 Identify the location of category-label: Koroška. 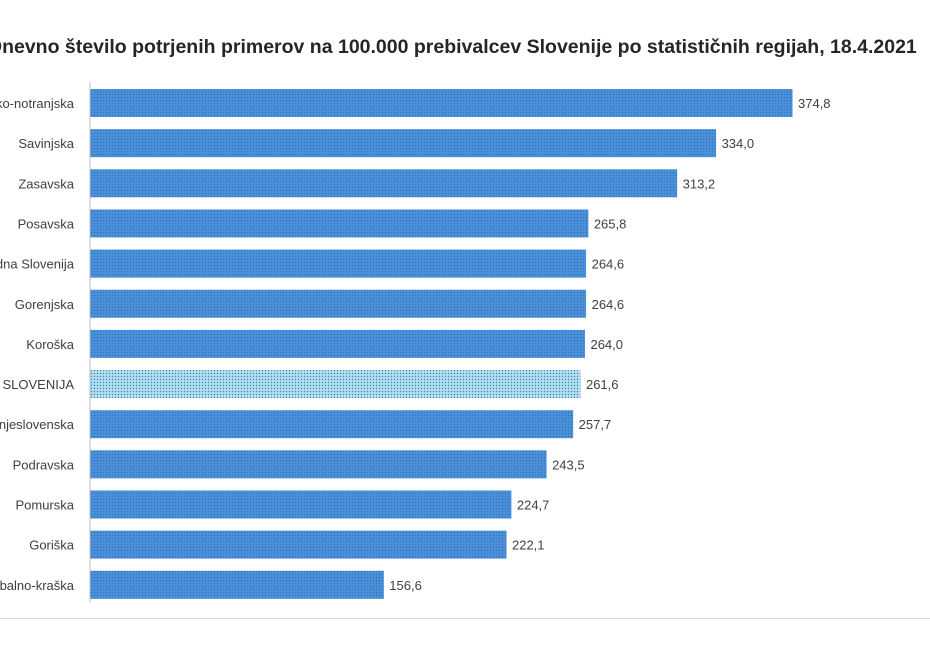
(50, 344).